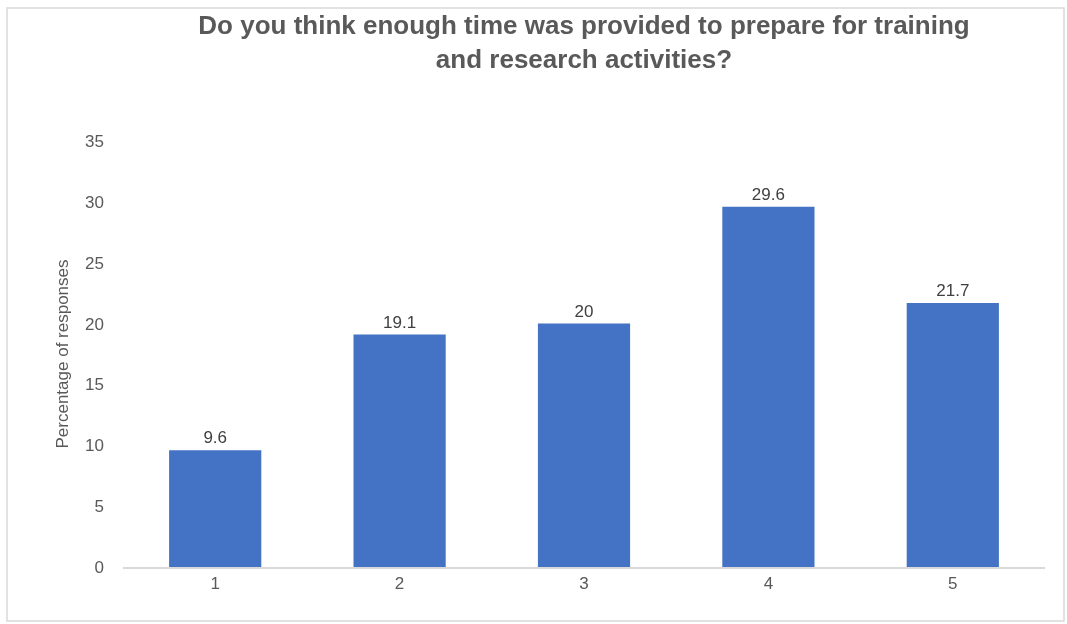  I want to click on y-tick-label: 15, so click(94, 385).